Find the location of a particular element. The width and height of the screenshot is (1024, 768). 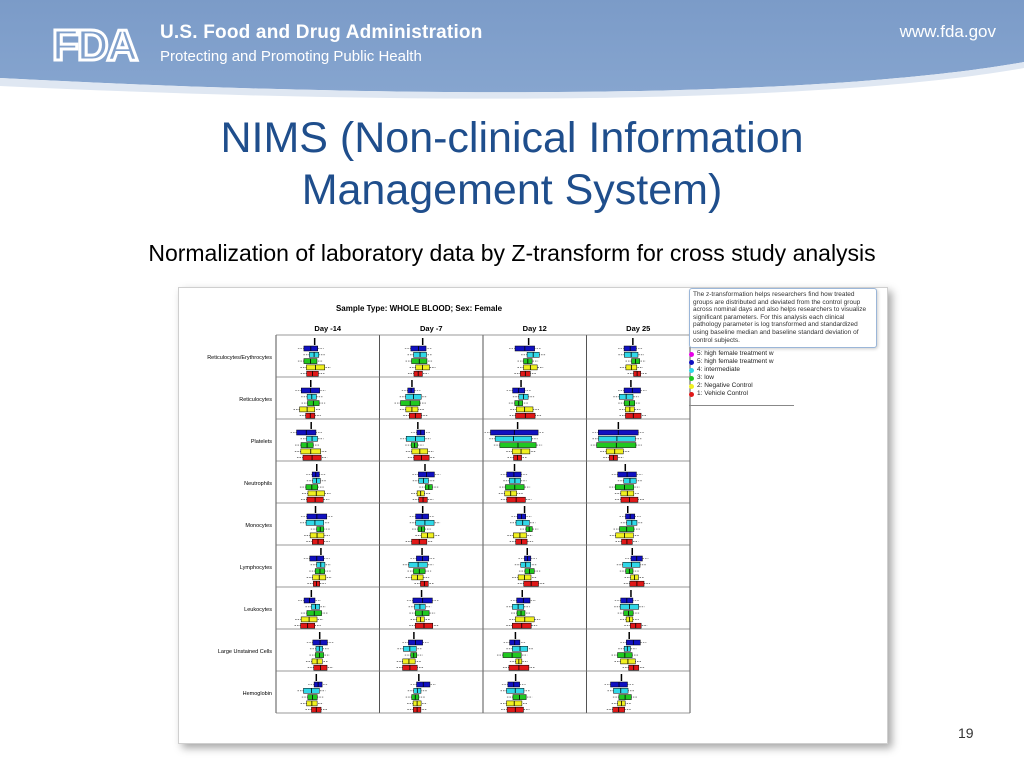

legend-label: 4: intermediate is located at coordinates (718, 369).